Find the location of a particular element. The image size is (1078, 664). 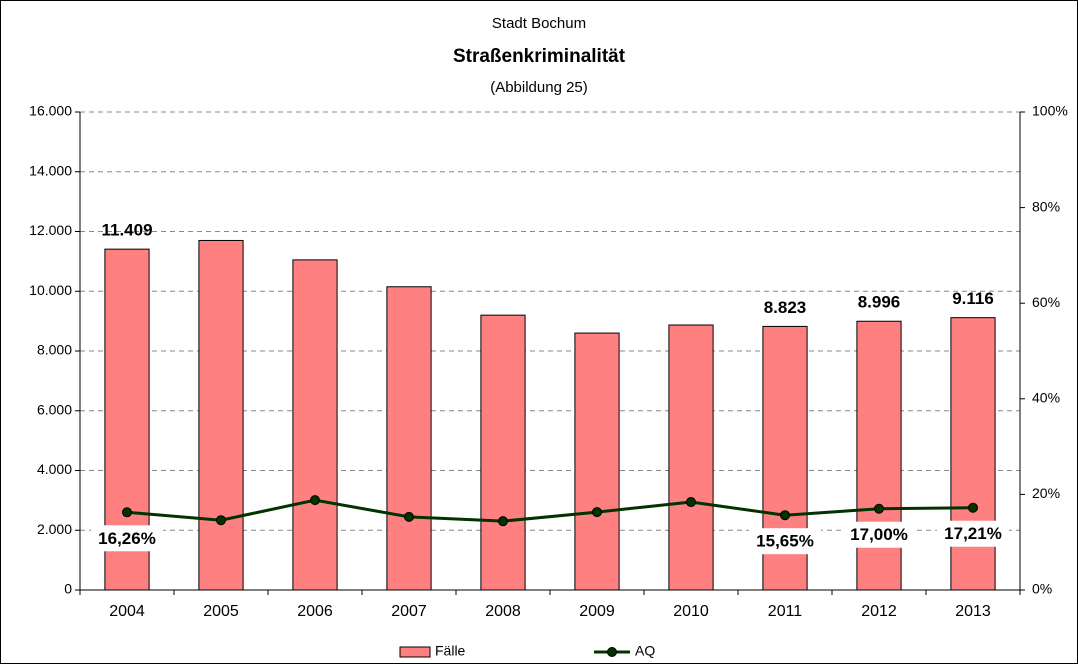

y-tick-label: 0 is located at coordinates (68, 589).